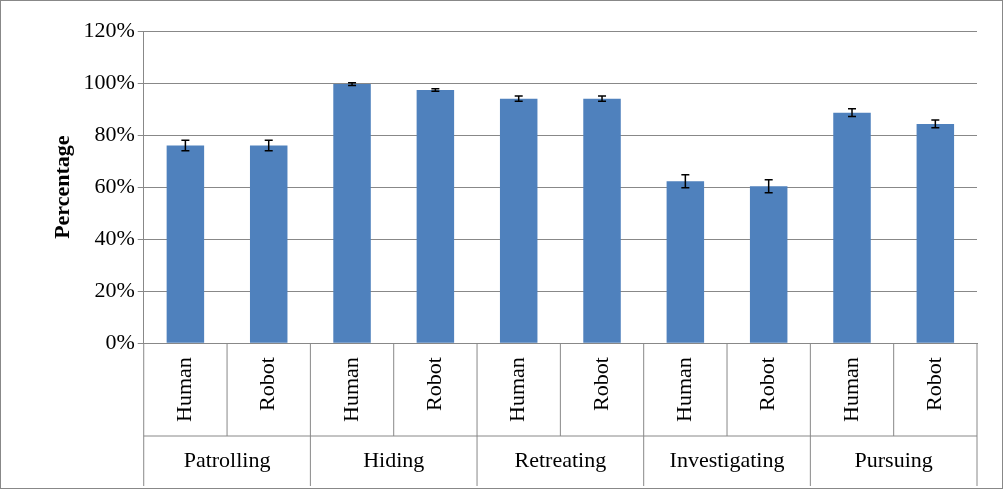 This screenshot has width=1003, height=489. Describe the element at coordinates (61, 187) in the screenshot. I see `y-axis-title: Percentage` at that location.